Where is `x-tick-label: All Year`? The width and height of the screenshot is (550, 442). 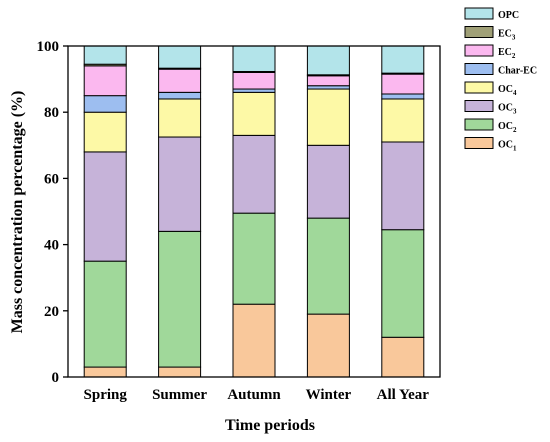 x-tick-label: All Year is located at coordinates (403, 395).